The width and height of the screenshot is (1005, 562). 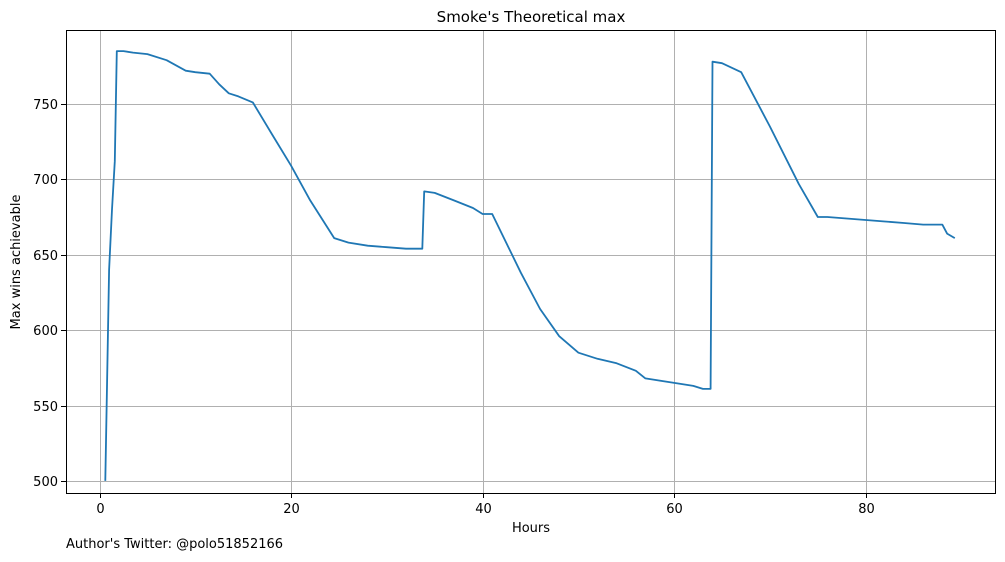 I want to click on x-tick-label: 80, so click(x=866, y=509).